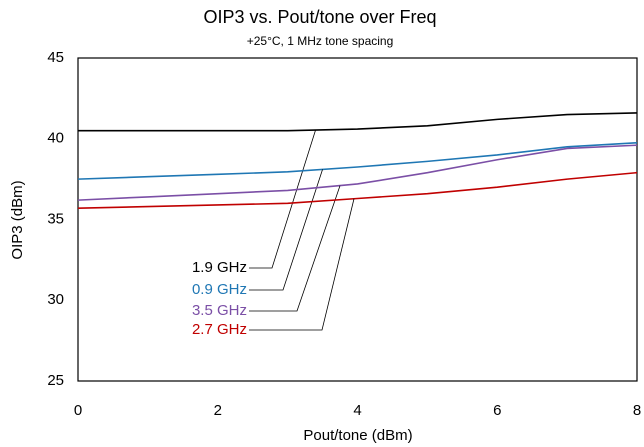 The width and height of the screenshot is (644, 447). Describe the element at coordinates (219, 329) in the screenshot. I see `series-label: 2.7 GHz` at that location.